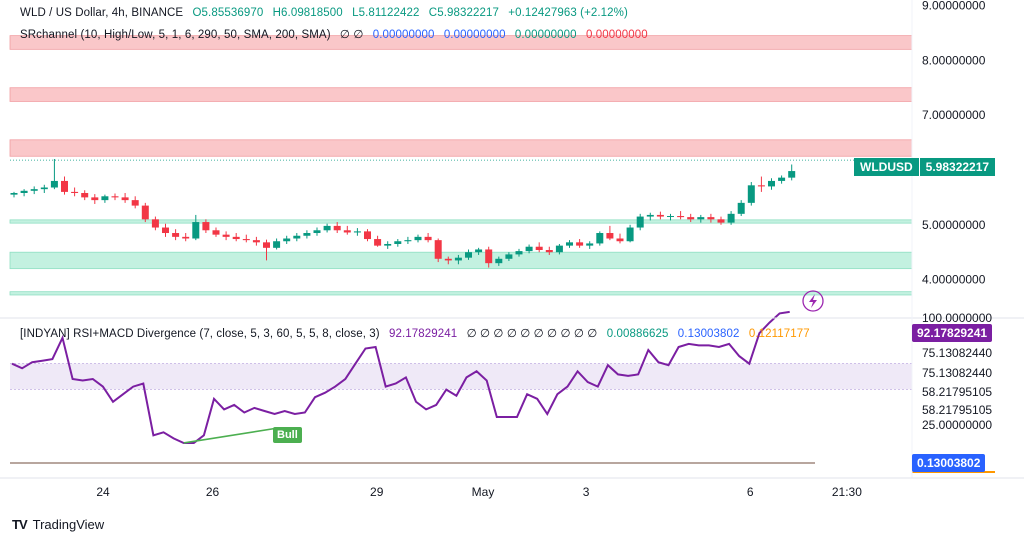  I want to click on alert-lightning-icon, so click(813, 301).